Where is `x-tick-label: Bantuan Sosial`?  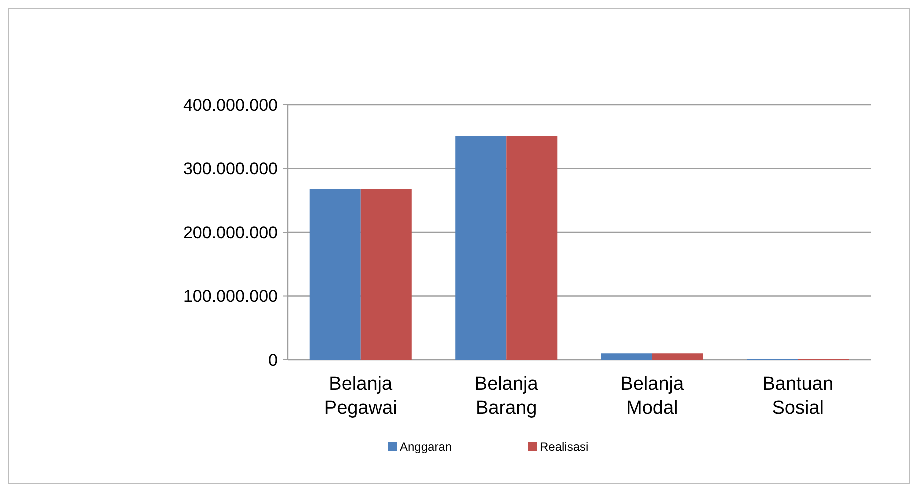 x-tick-label: Bantuan Sosial is located at coordinates (798, 396).